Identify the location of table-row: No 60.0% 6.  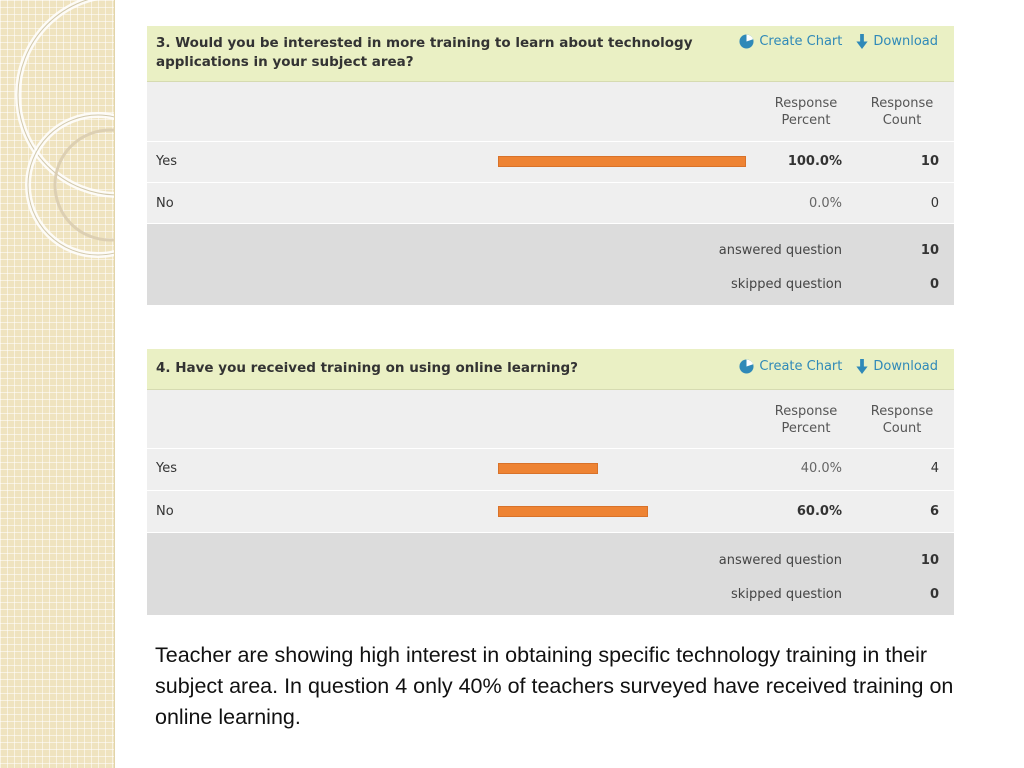
(550, 512).